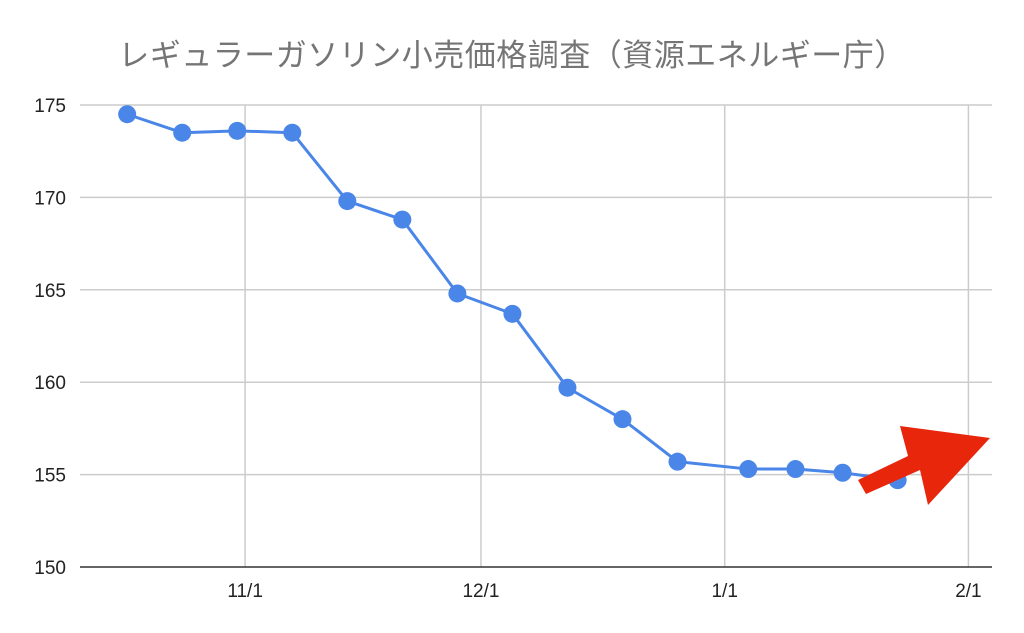  What do you see at coordinates (512, 56) in the screenshot?
I see `chart-title: レギュラーガソリン小売価格調査（資源エネルギー庁）` at bounding box center [512, 56].